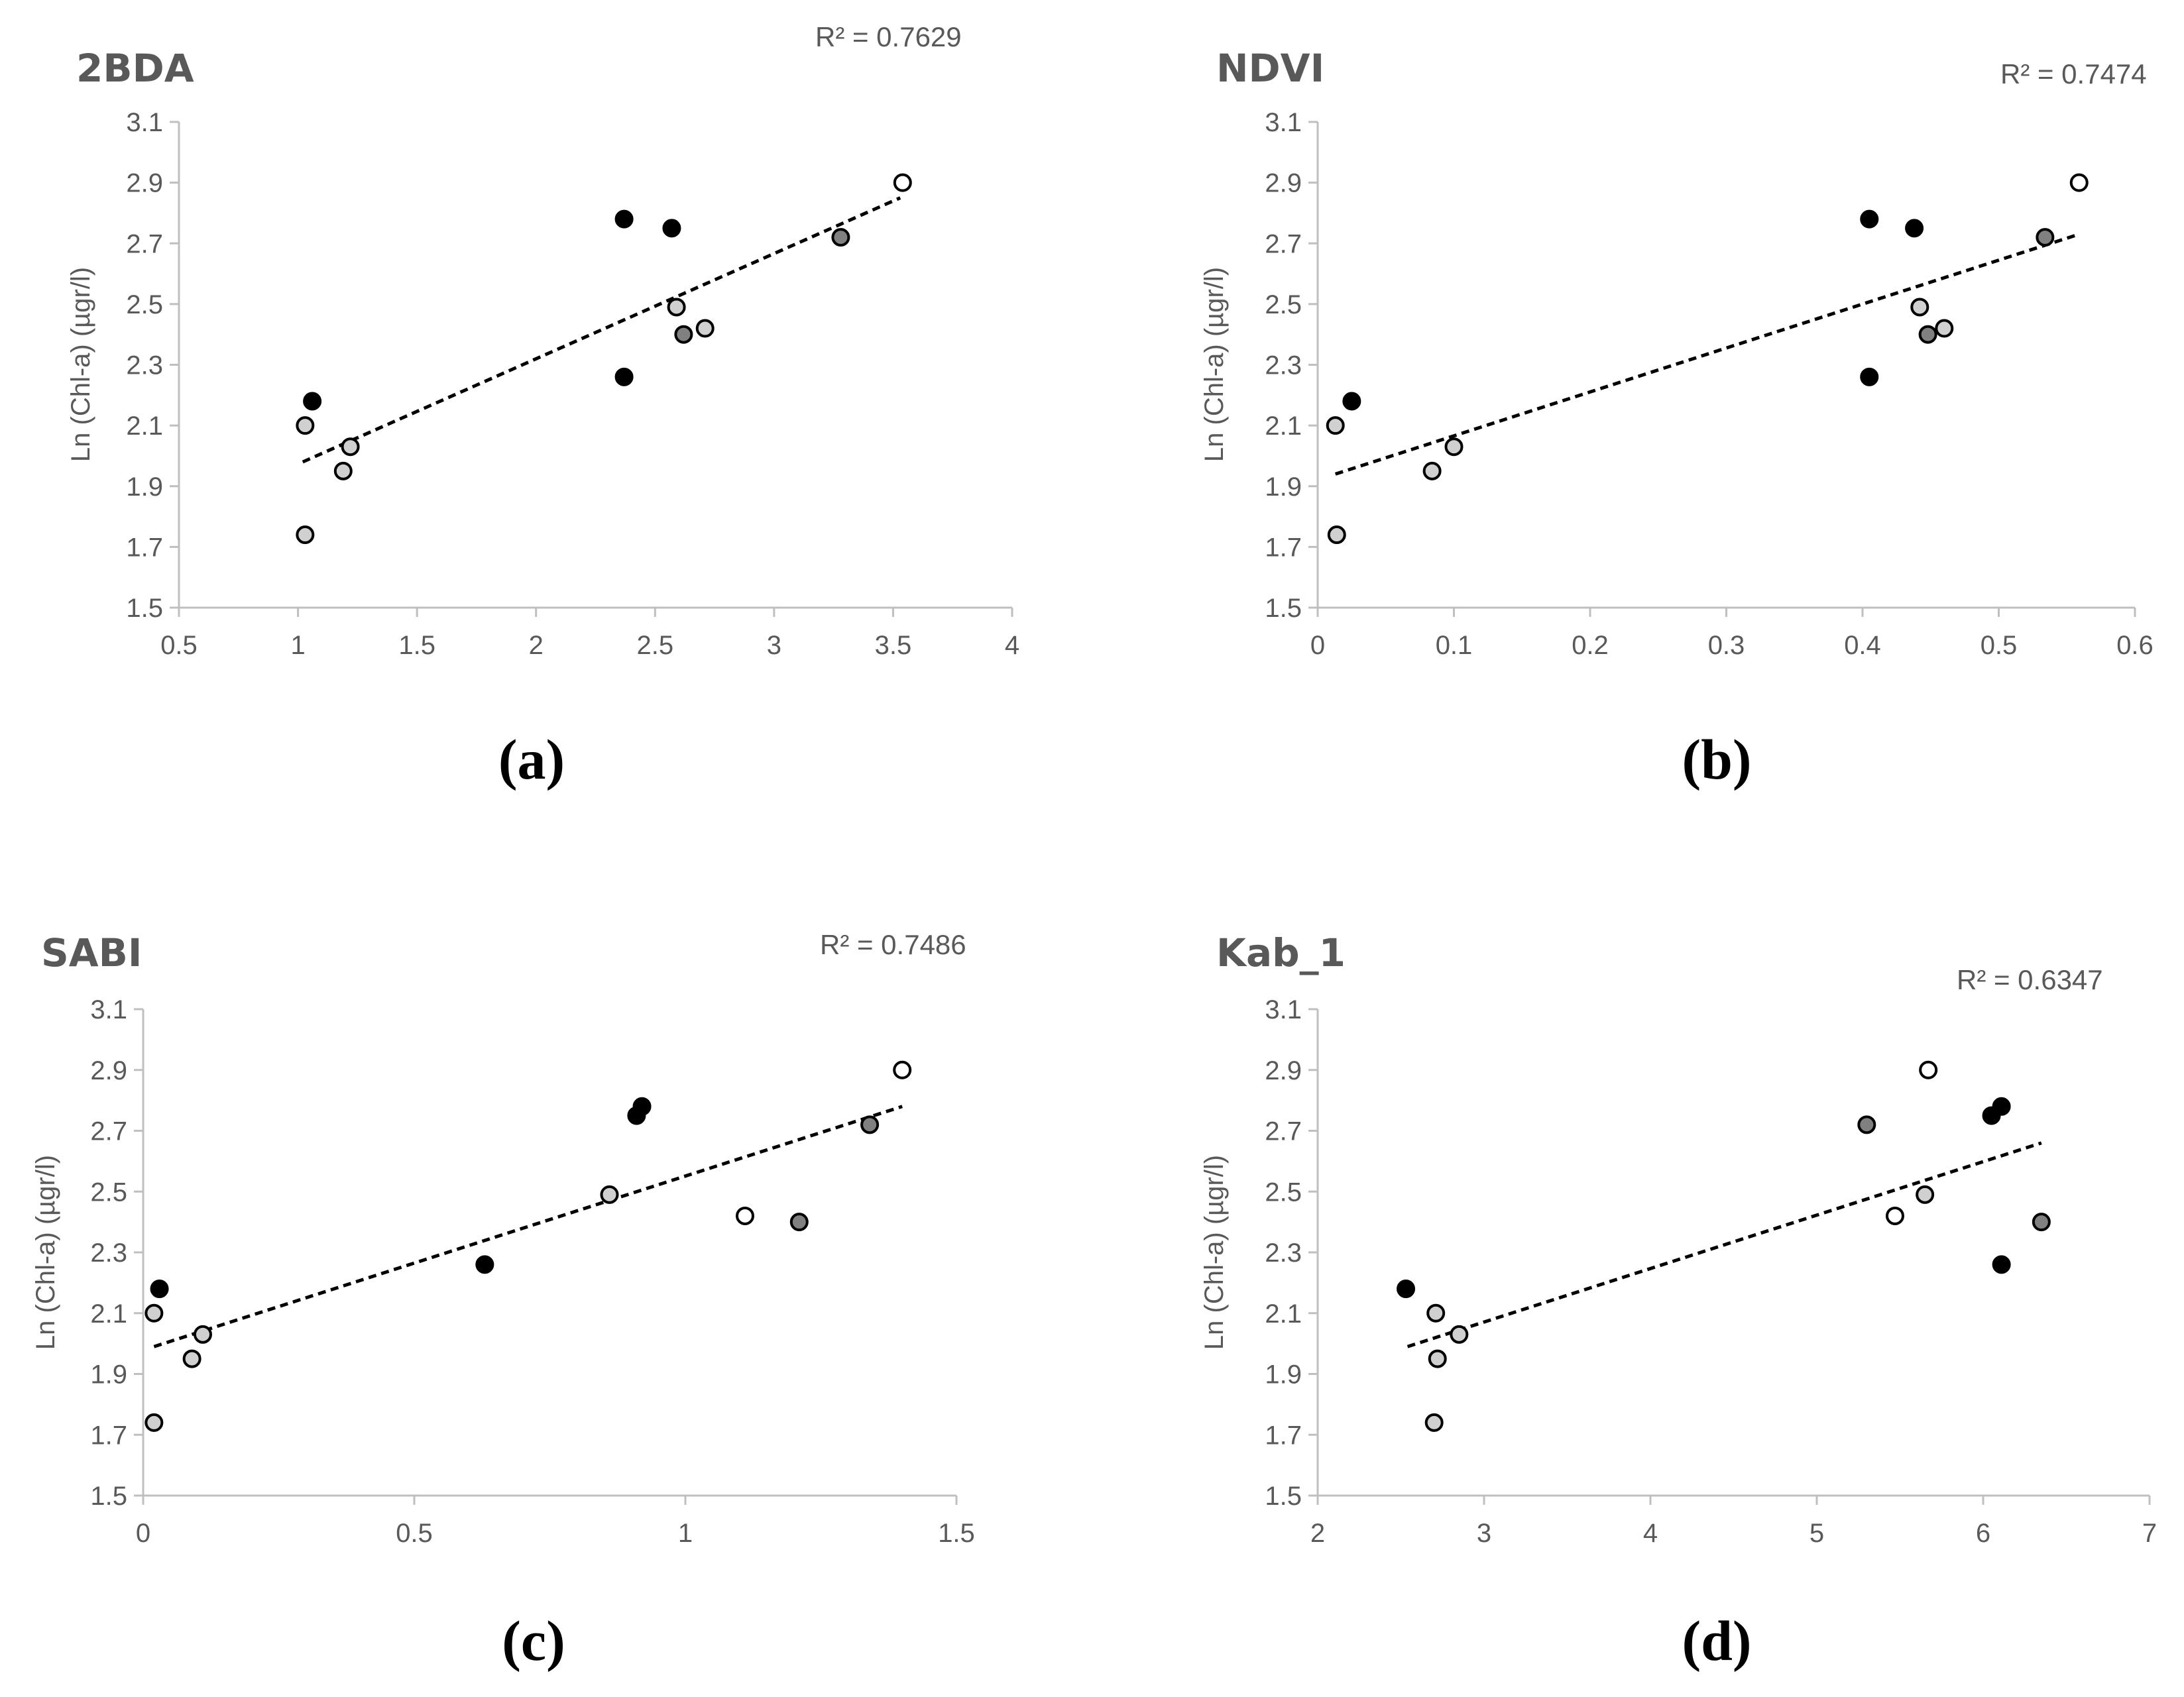  Describe the element at coordinates (1716, 1640) in the screenshot. I see `panel-caption: (d)` at that location.